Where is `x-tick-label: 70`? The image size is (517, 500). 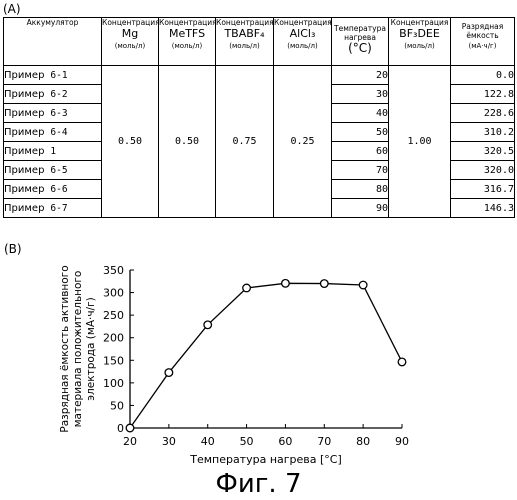 x-tick-label: 70 is located at coordinates (324, 441).